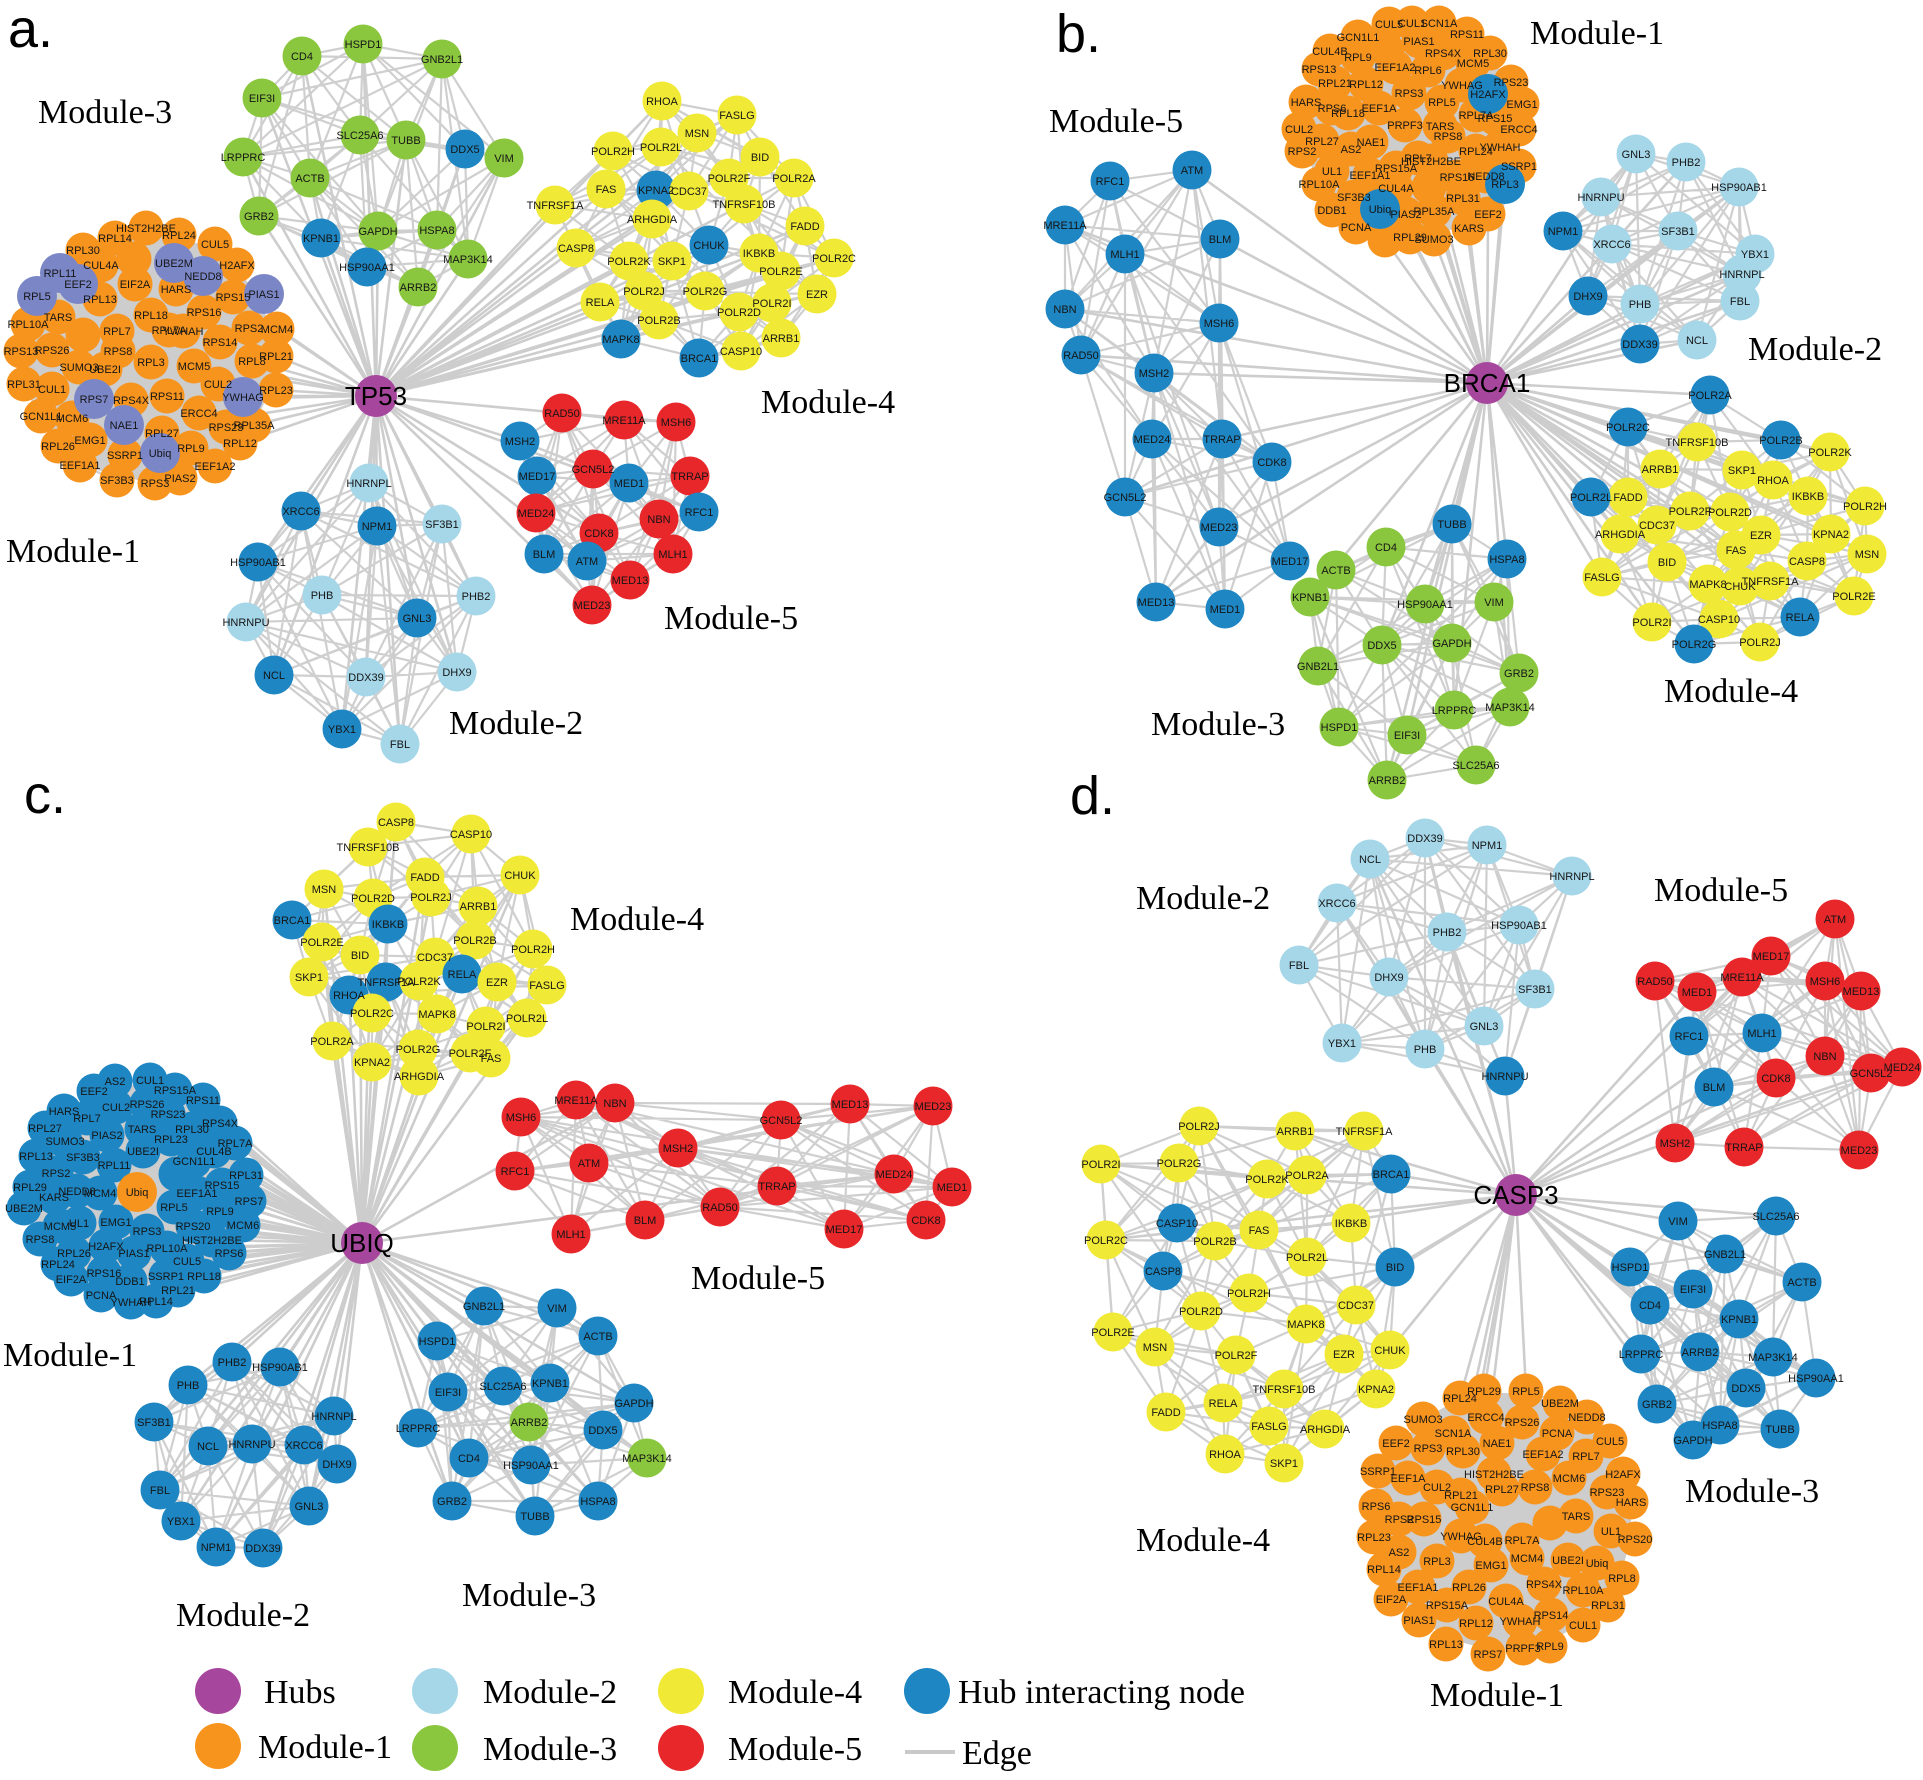  I want to click on svg-text: FADD, so click(804, 227).